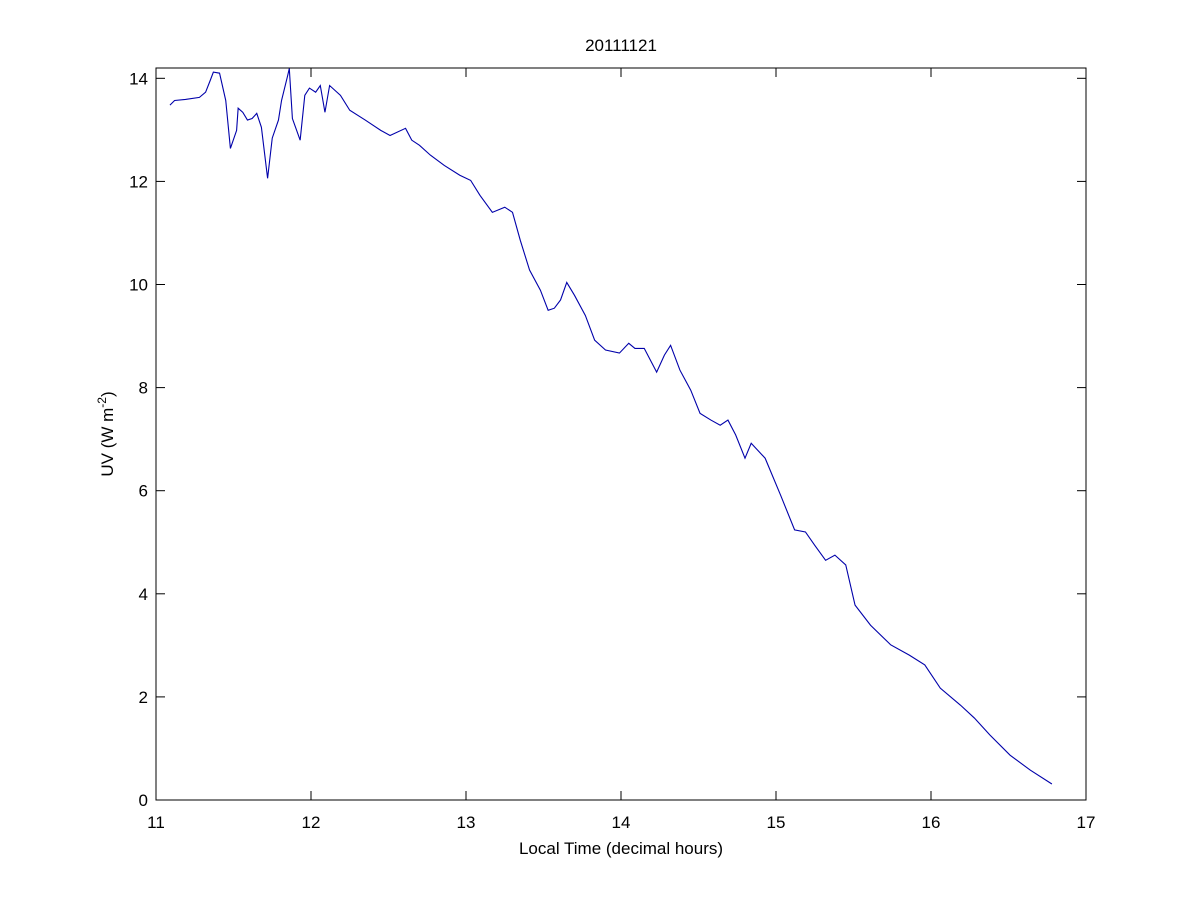  What do you see at coordinates (143, 800) in the screenshot?
I see `y-tick-label: 0` at bounding box center [143, 800].